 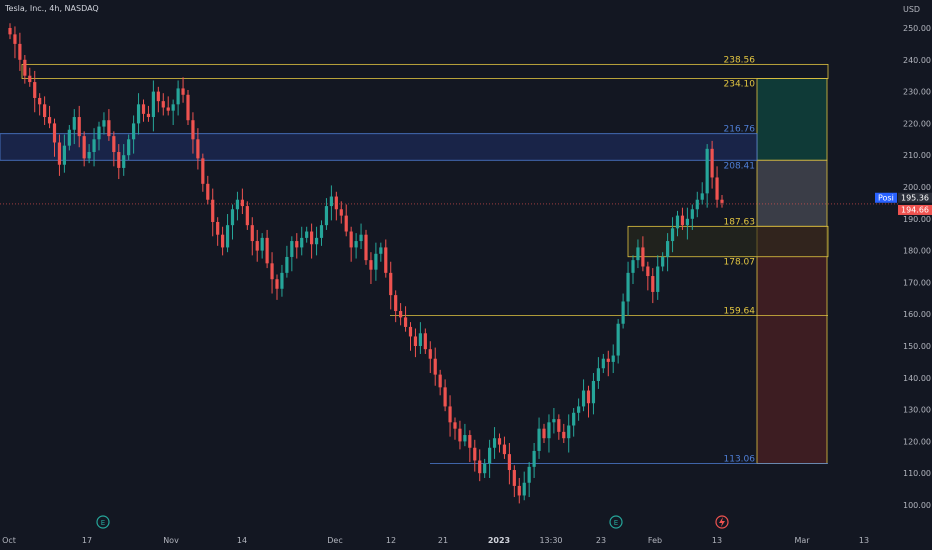 What do you see at coordinates (792, 119) in the screenshot?
I see `profit-zone` at bounding box center [792, 119].